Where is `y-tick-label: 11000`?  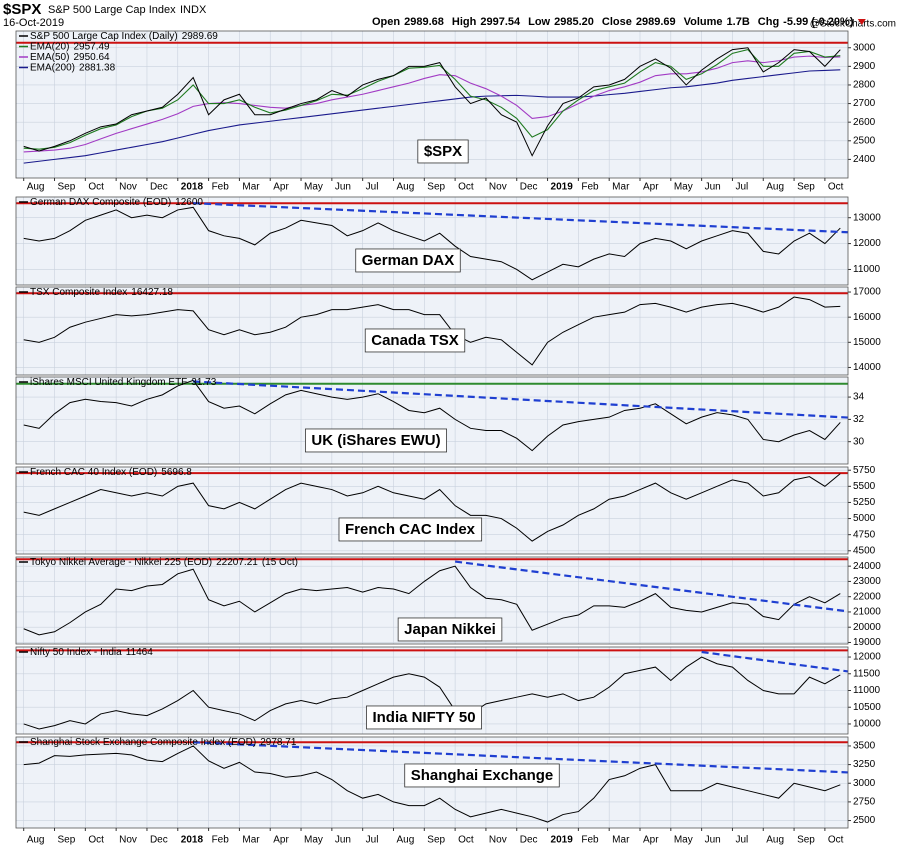
y-tick-label: 11000 is located at coordinates (867, 269).